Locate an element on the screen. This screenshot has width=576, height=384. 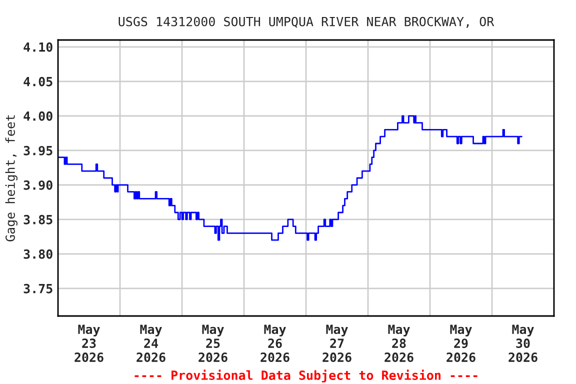
y-tick-label: 3.95 is located at coordinates (38, 151).